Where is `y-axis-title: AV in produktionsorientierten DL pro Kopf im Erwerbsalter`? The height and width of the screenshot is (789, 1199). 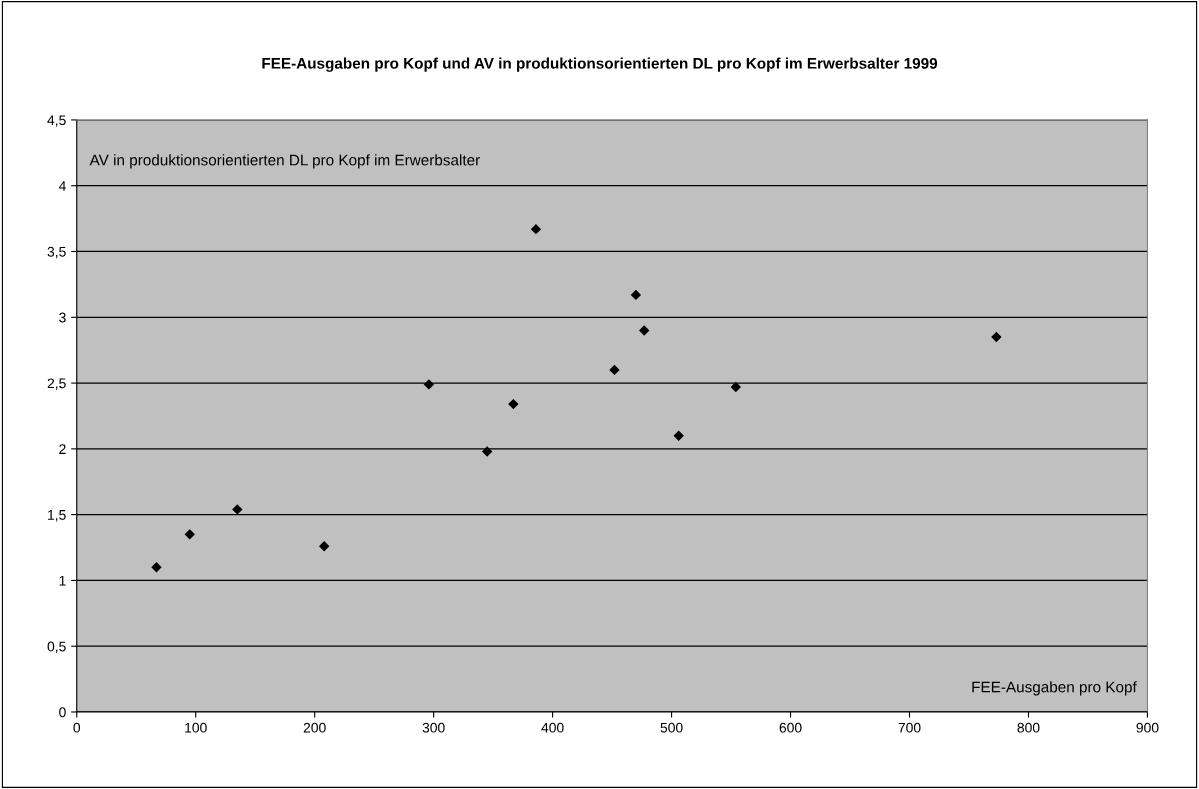
y-axis-title: AV in produktionsorientierten DL pro Kopf im Erwerbsalter is located at coordinates (284, 161).